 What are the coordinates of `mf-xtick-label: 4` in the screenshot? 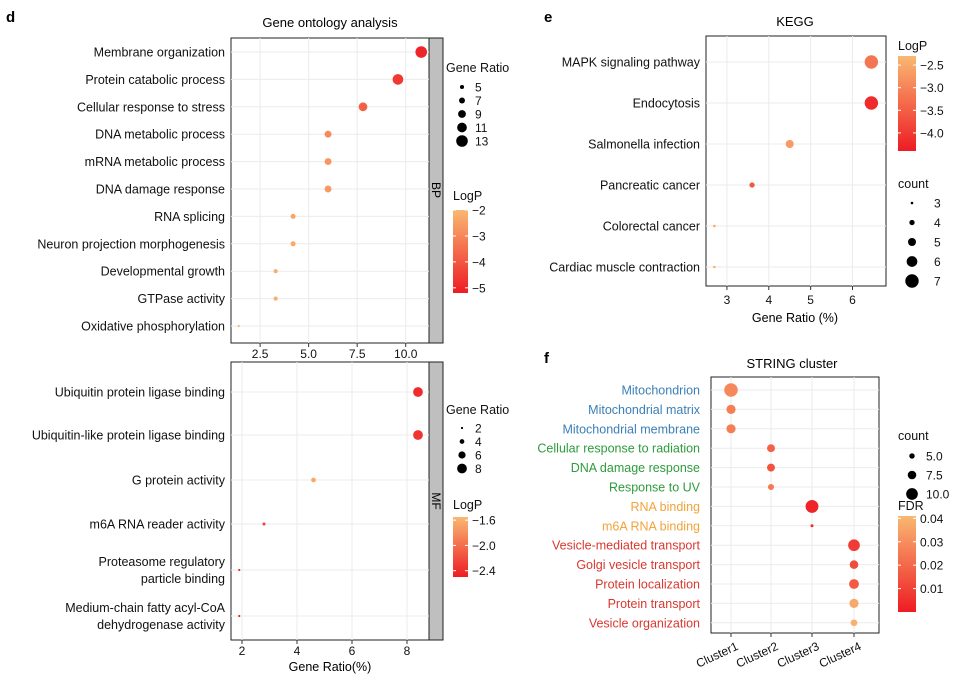 It's located at (297, 651).